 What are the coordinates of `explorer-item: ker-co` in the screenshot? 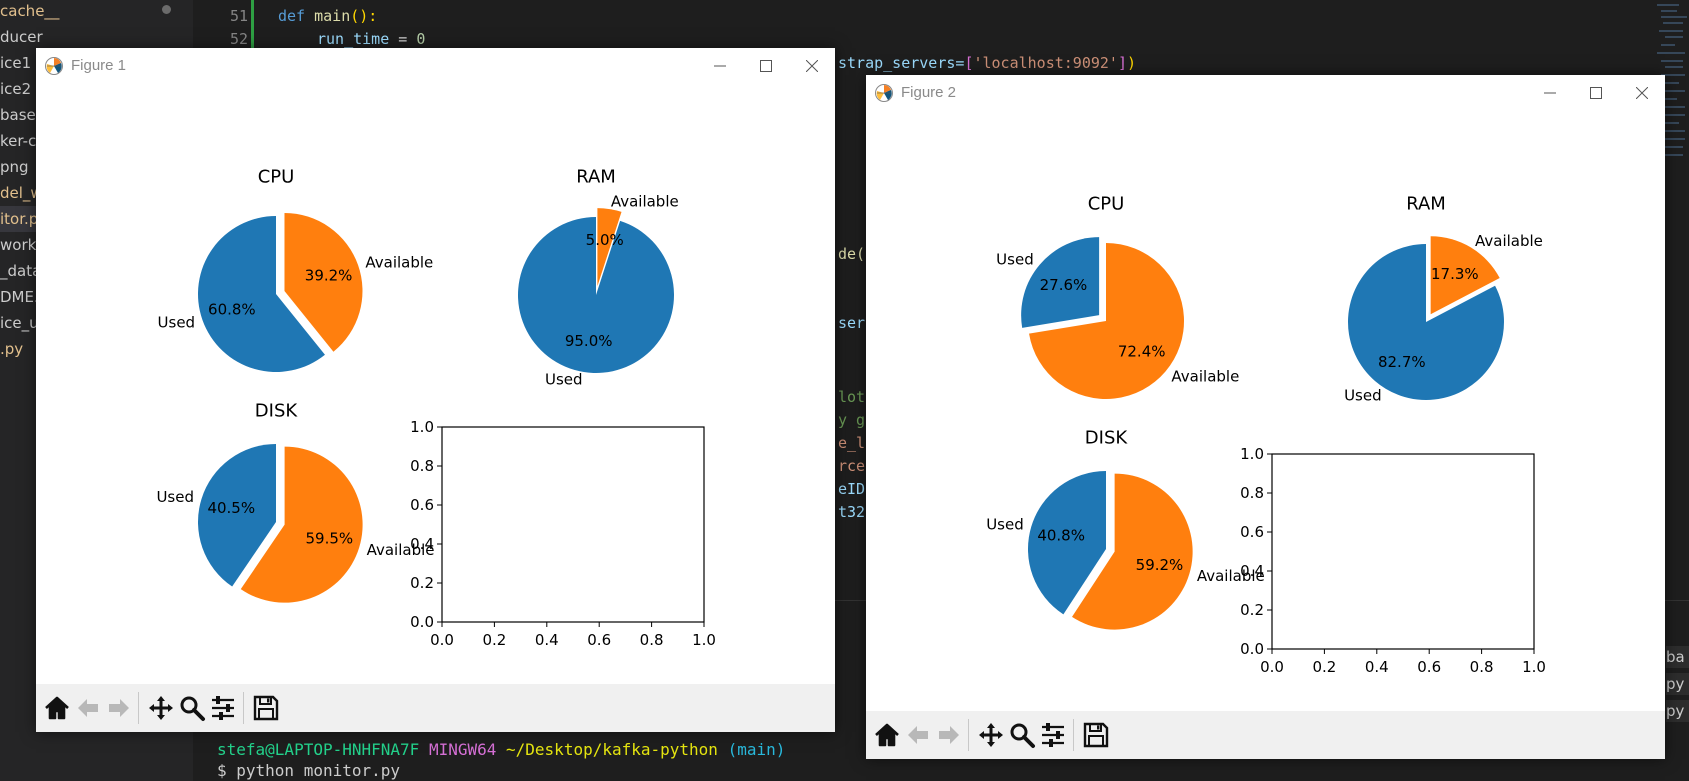 It's located at (23, 141).